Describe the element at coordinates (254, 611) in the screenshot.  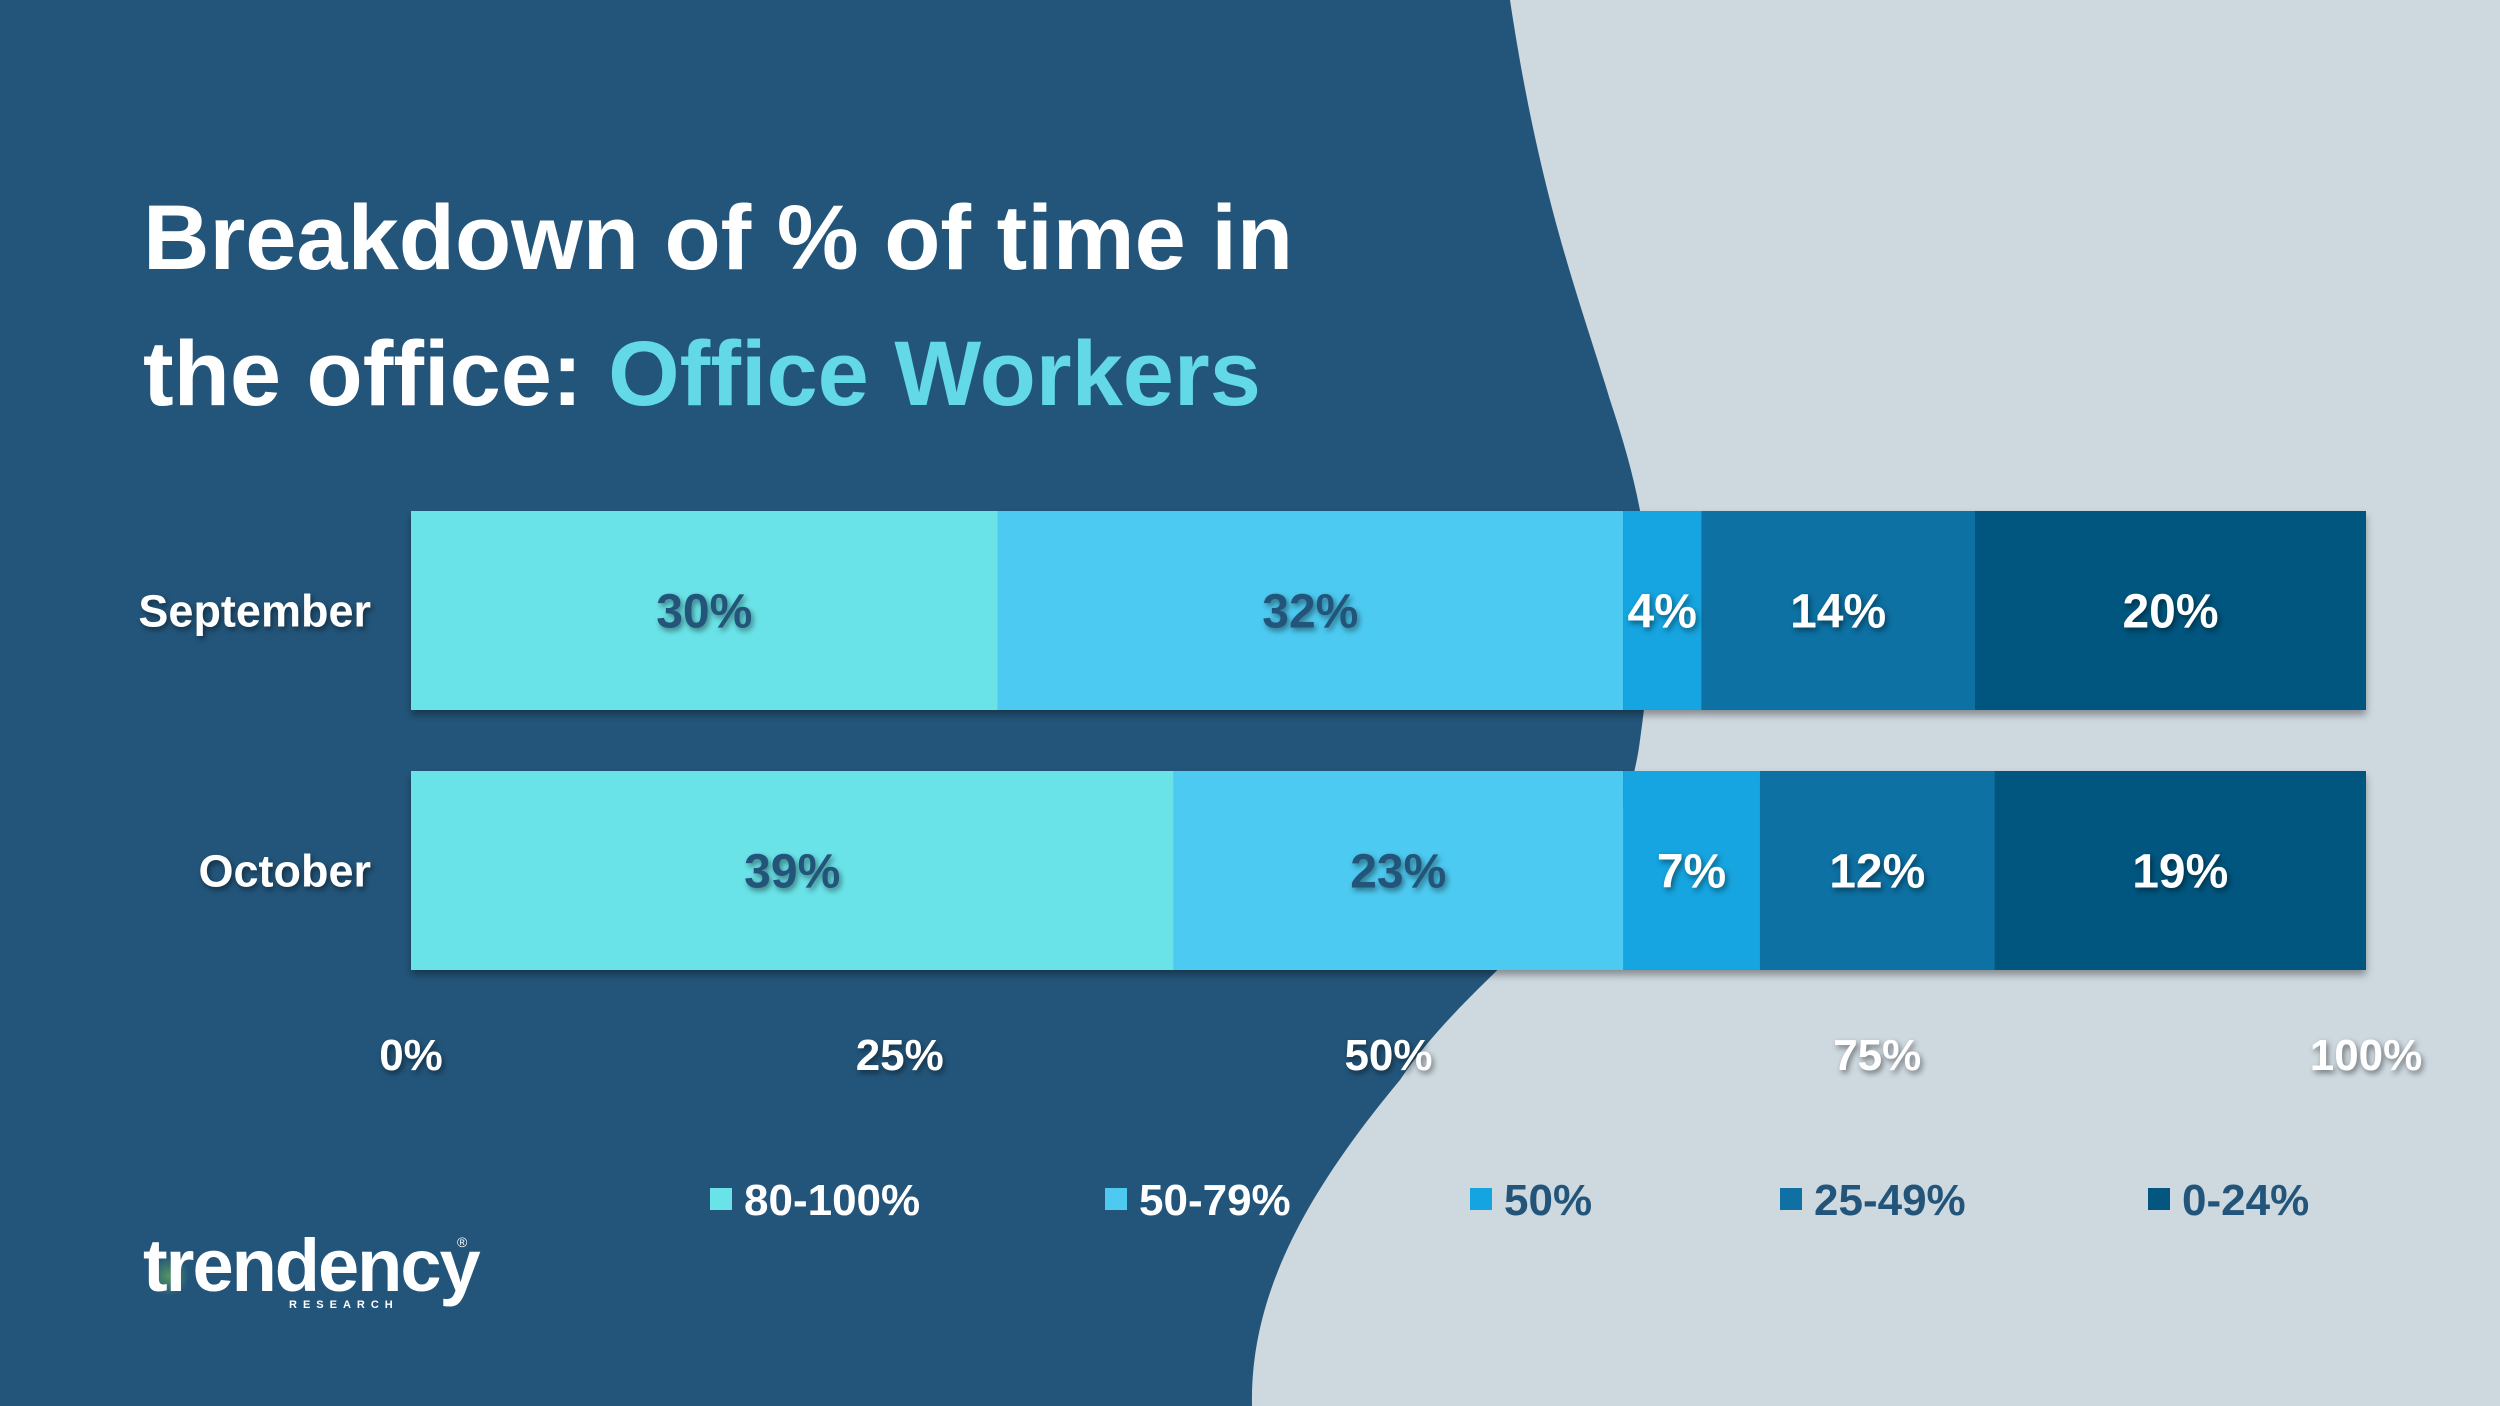
I see `category-label: September` at that location.